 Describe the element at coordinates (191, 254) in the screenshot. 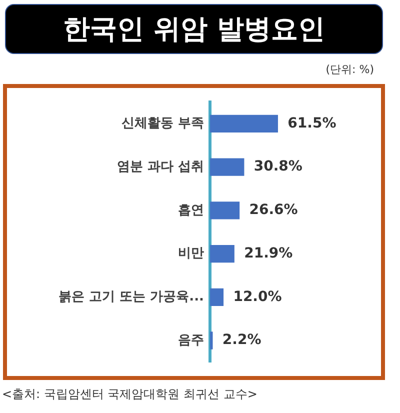

I see `y-tick-label: 비만` at that location.